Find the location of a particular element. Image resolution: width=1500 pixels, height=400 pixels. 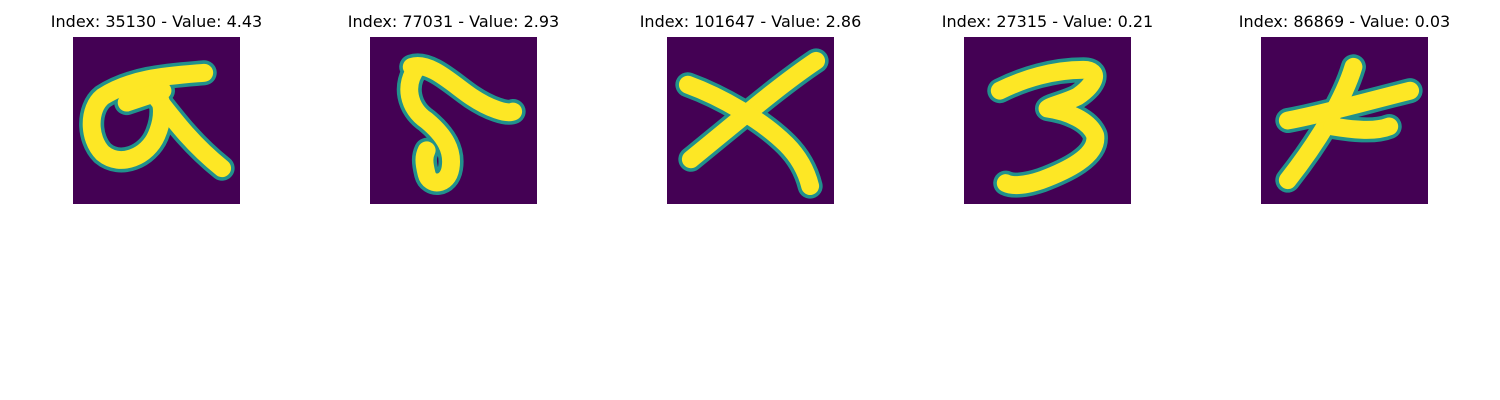

image-panel-1: Index: 35130 - Value: 4.43 is located at coordinates (156, 105).